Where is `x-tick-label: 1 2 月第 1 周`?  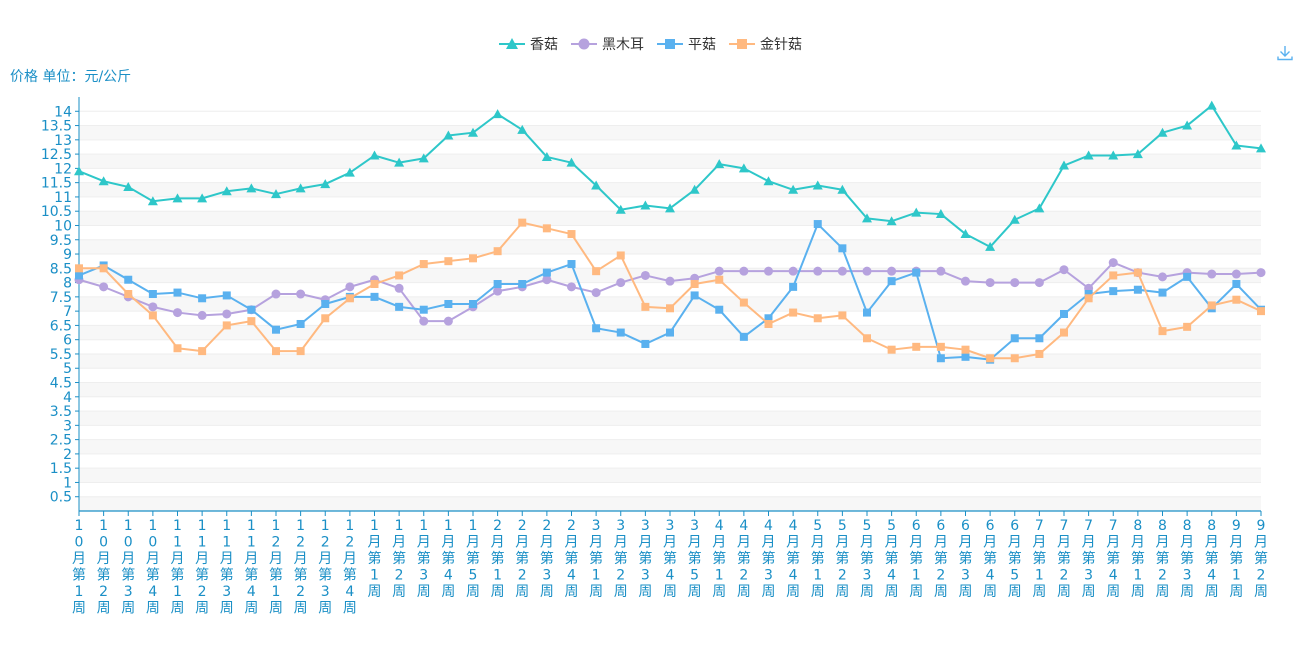
x-tick-label: 1 2 月第 1 周 is located at coordinates (276, 567).